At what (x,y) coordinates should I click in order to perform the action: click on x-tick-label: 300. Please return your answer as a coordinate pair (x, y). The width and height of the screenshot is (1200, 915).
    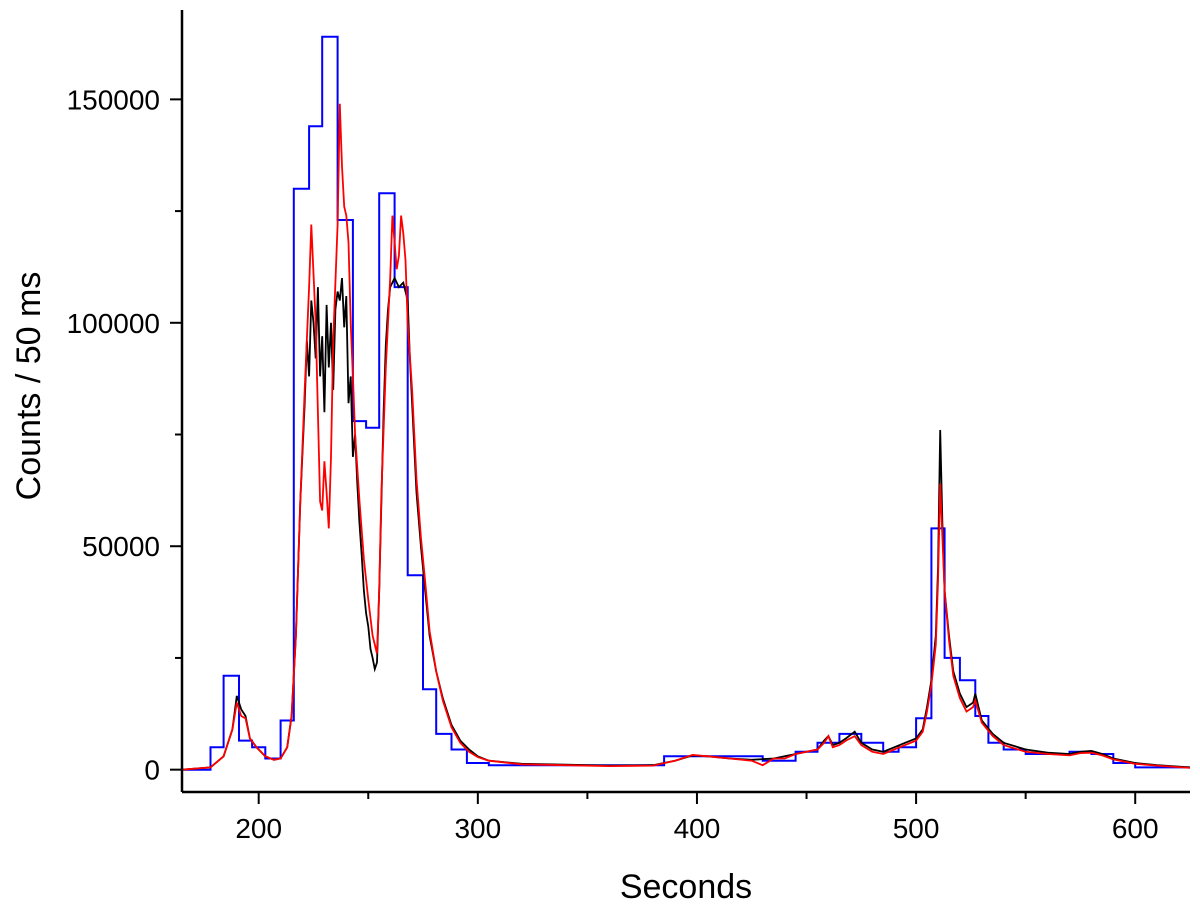
    Looking at the image, I should click on (477, 828).